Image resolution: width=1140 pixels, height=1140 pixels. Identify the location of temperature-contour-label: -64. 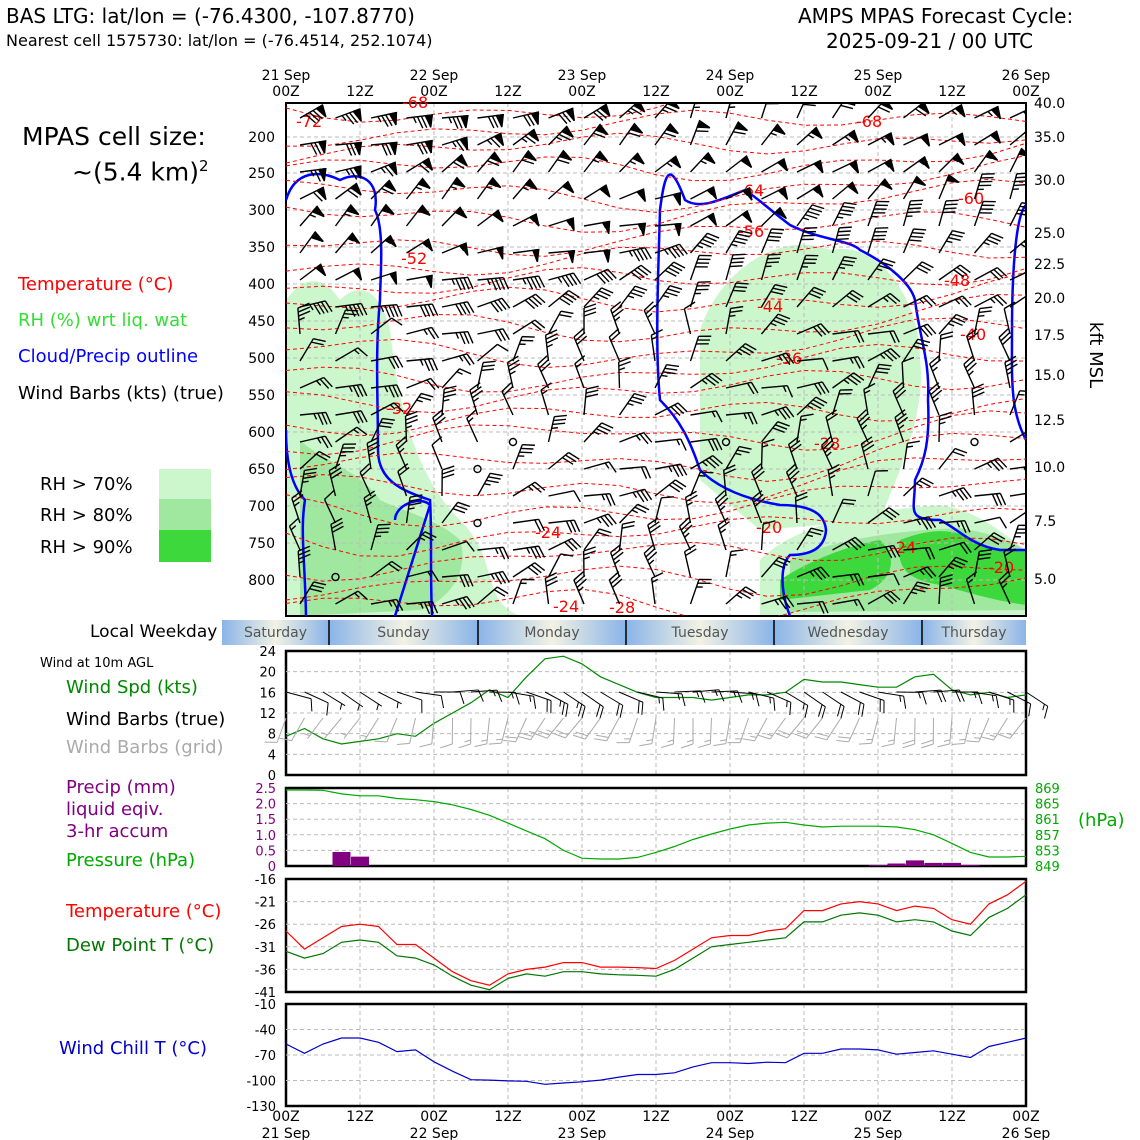
(751, 190).